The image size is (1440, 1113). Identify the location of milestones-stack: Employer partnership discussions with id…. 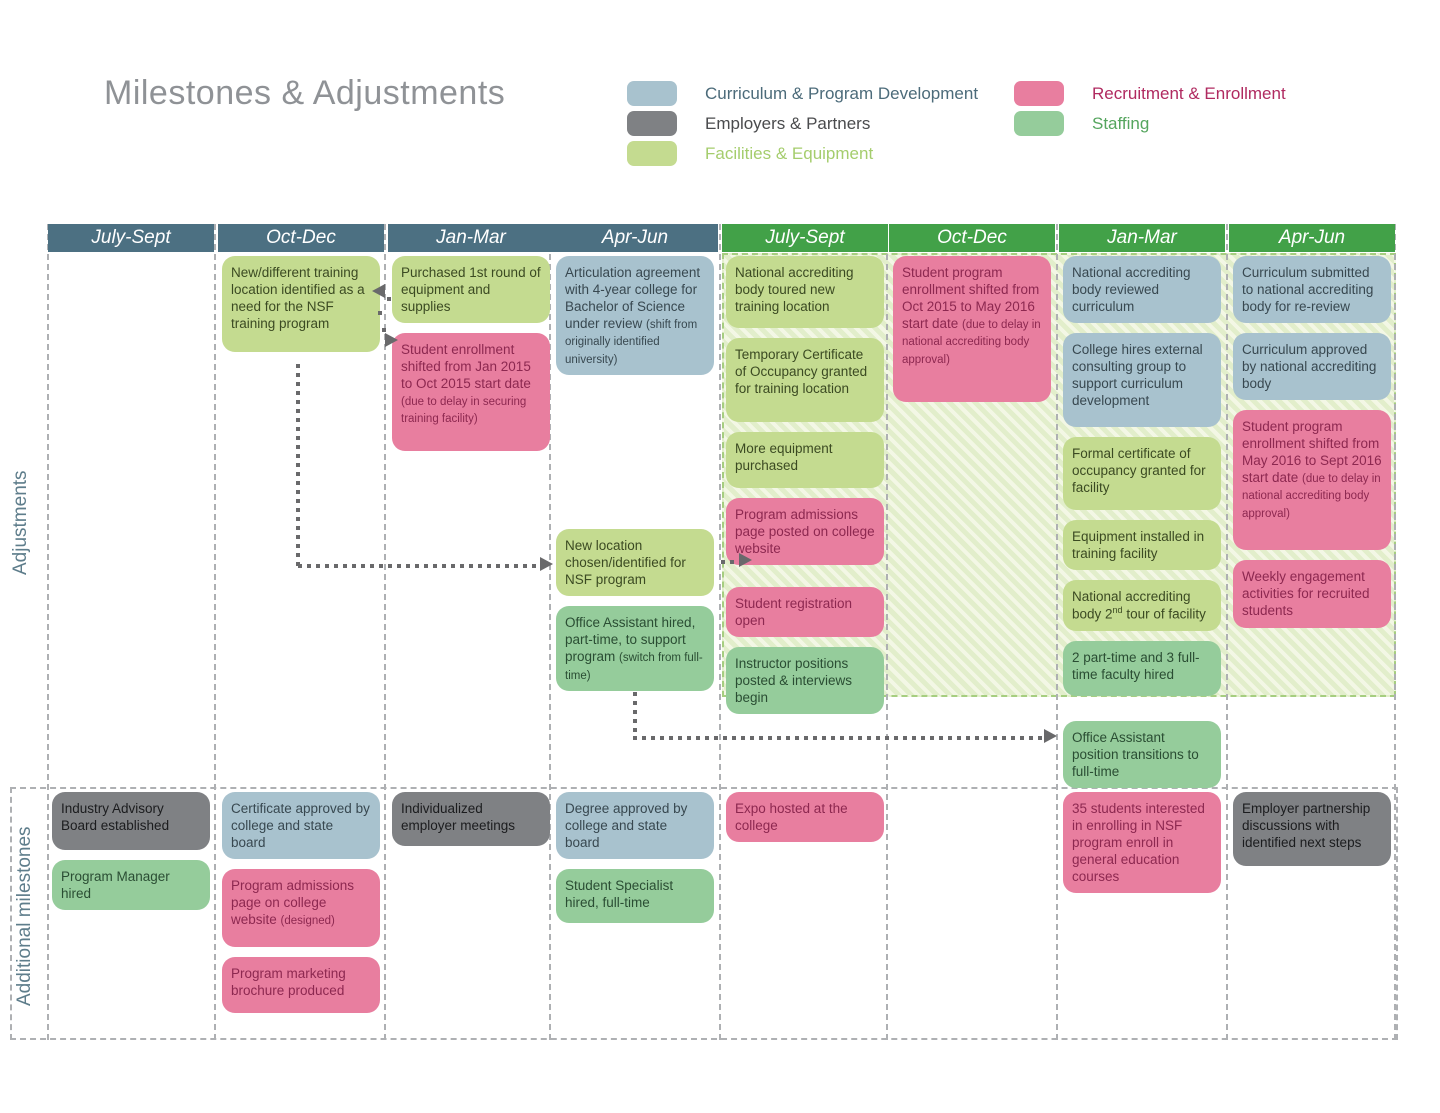
(1312, 829).